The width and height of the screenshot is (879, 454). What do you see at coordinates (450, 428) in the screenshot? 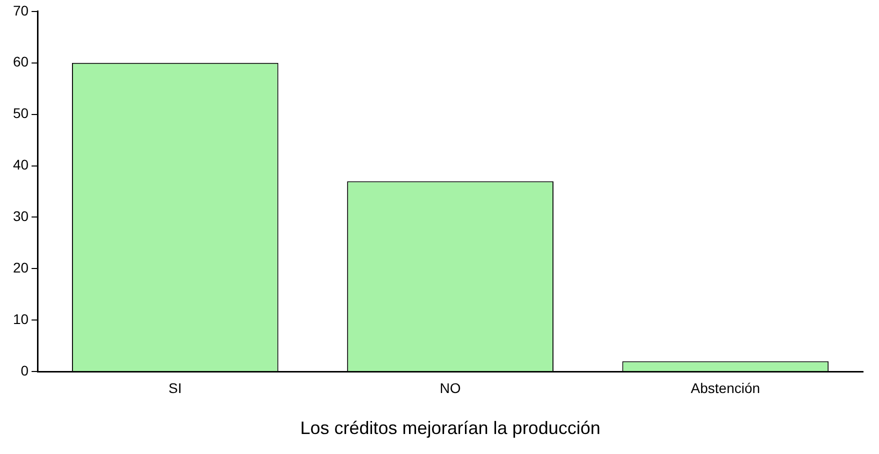
I see `x-axis-title: Los créditos mejorarían la producción` at bounding box center [450, 428].